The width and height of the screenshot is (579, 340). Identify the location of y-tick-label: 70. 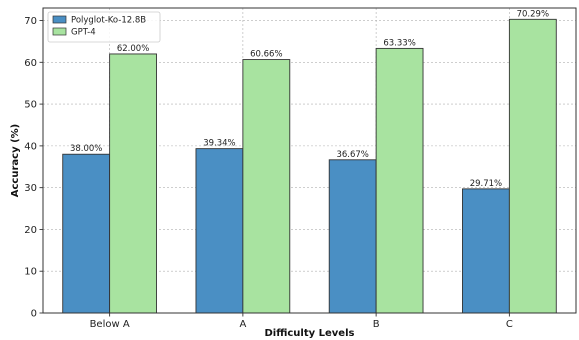
(30, 21).